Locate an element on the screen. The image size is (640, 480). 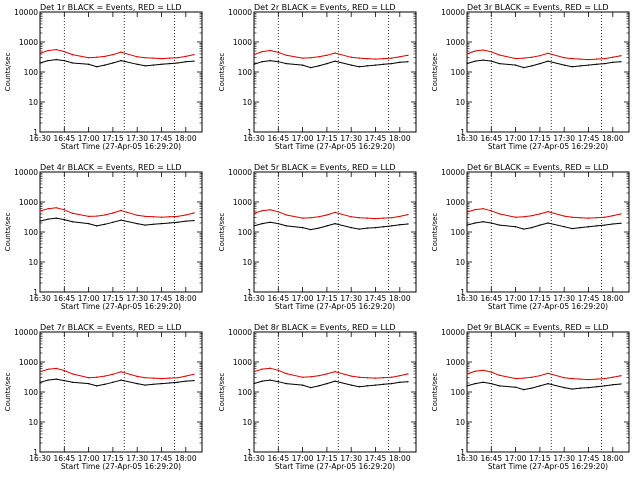
chart-title: Det 6r BLACK = Events, RED = LLD is located at coordinates (538, 167).